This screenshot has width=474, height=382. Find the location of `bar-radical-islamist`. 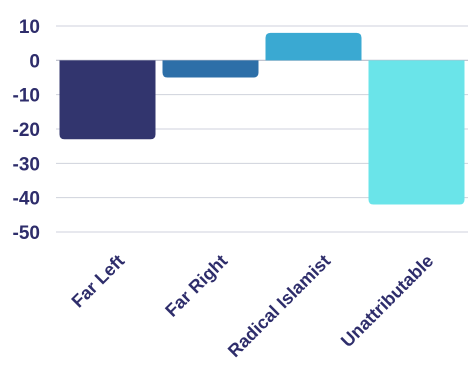

bar-radical-islamist is located at coordinates (313, 46).